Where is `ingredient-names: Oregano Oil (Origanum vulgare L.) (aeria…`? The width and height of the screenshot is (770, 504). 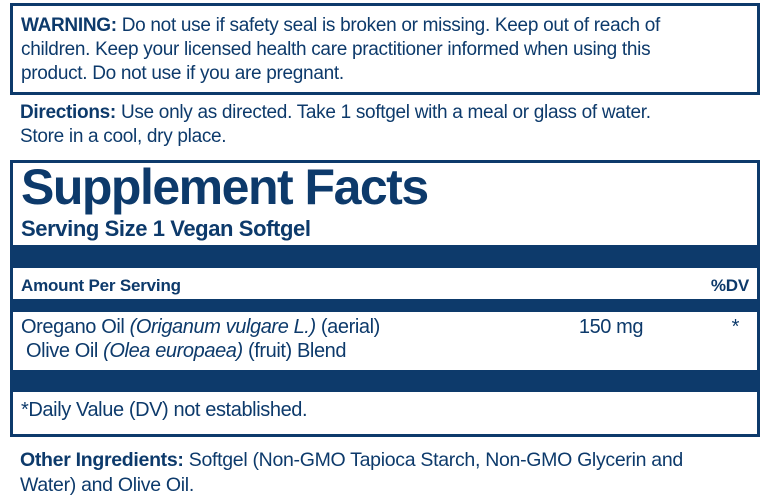 ingredient-names: Oregano Oil (Origanum vulgare L.) (aeria… is located at coordinates (286, 339).